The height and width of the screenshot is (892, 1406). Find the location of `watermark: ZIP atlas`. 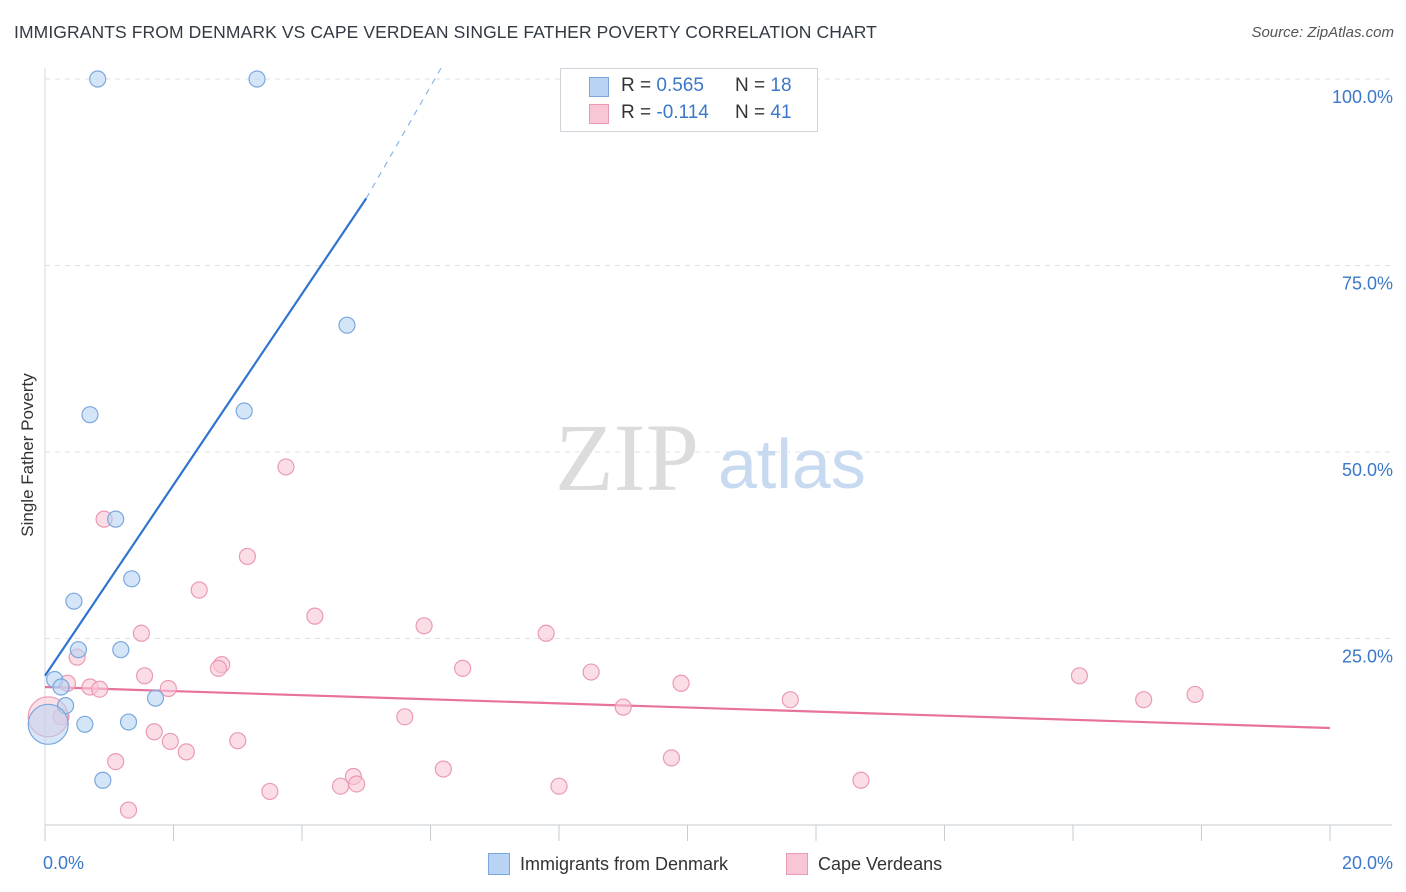

watermark: ZIP atlas is located at coordinates (710, 457).